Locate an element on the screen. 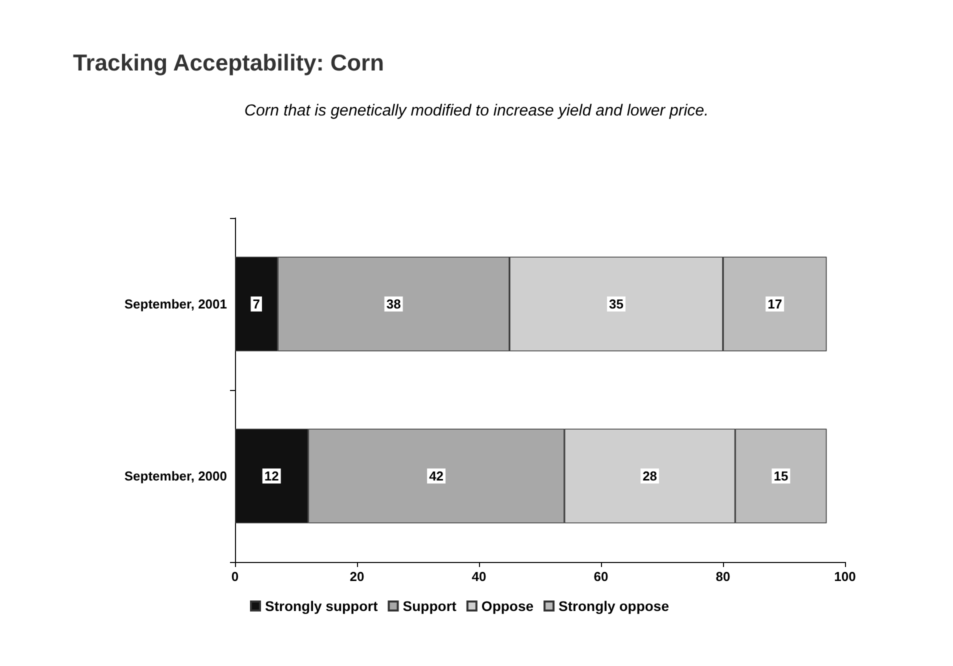 Image resolution: width=953 pixels, height=666 pixels. data-label: 42 is located at coordinates (436, 476).